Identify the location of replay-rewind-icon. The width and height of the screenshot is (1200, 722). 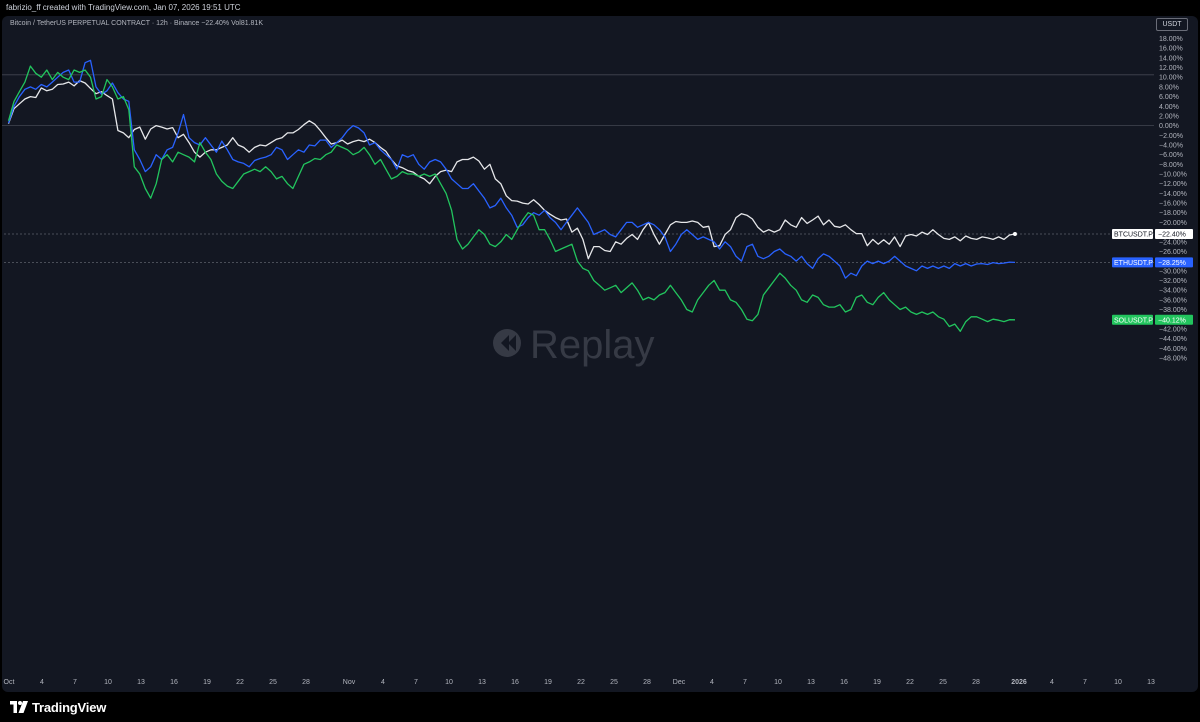
(507, 343).